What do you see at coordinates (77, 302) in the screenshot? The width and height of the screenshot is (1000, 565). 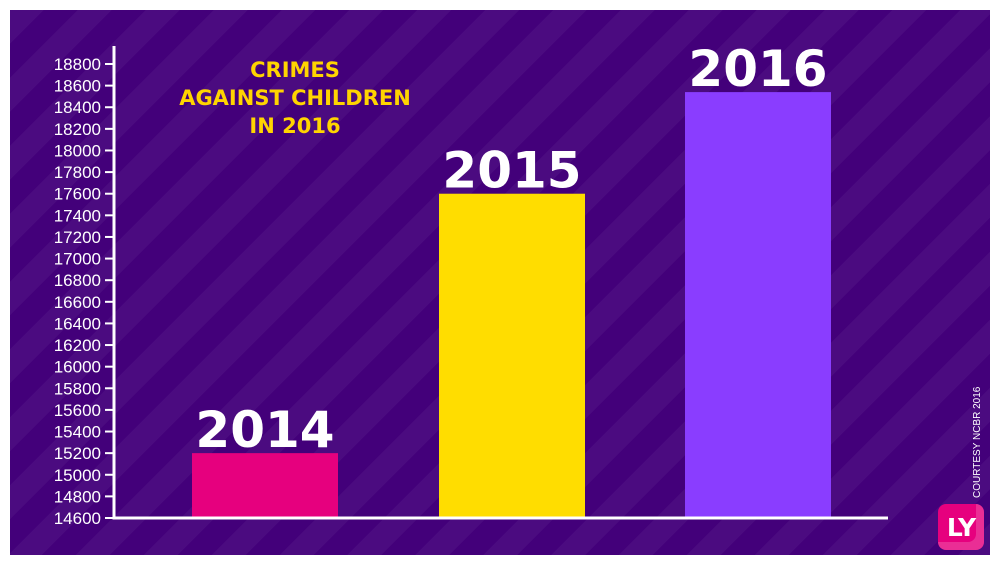 I see `y-tick-label: 16600` at bounding box center [77, 302].